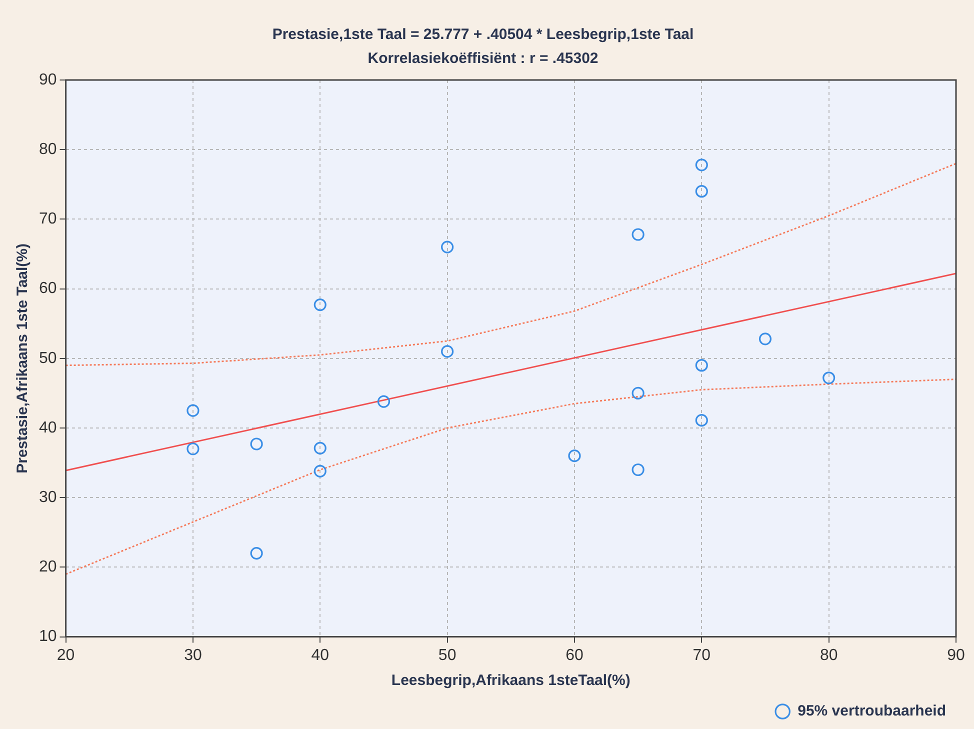 This screenshot has height=729, width=974. Describe the element at coordinates (48, 427) in the screenshot. I see `y-tick-label: 40` at that location.